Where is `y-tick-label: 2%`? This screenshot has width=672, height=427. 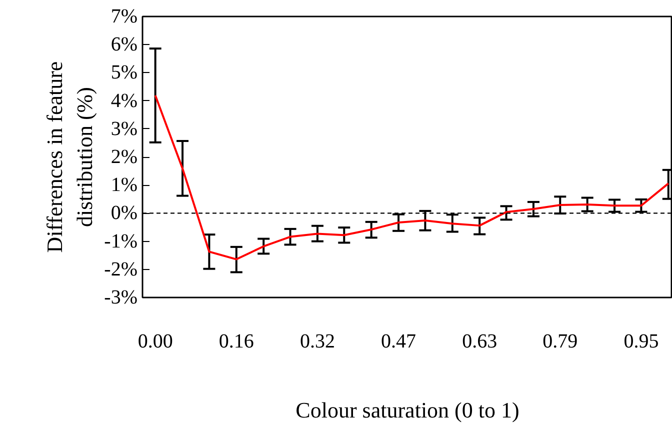 y-tick-label: 2% is located at coordinates (124, 157).